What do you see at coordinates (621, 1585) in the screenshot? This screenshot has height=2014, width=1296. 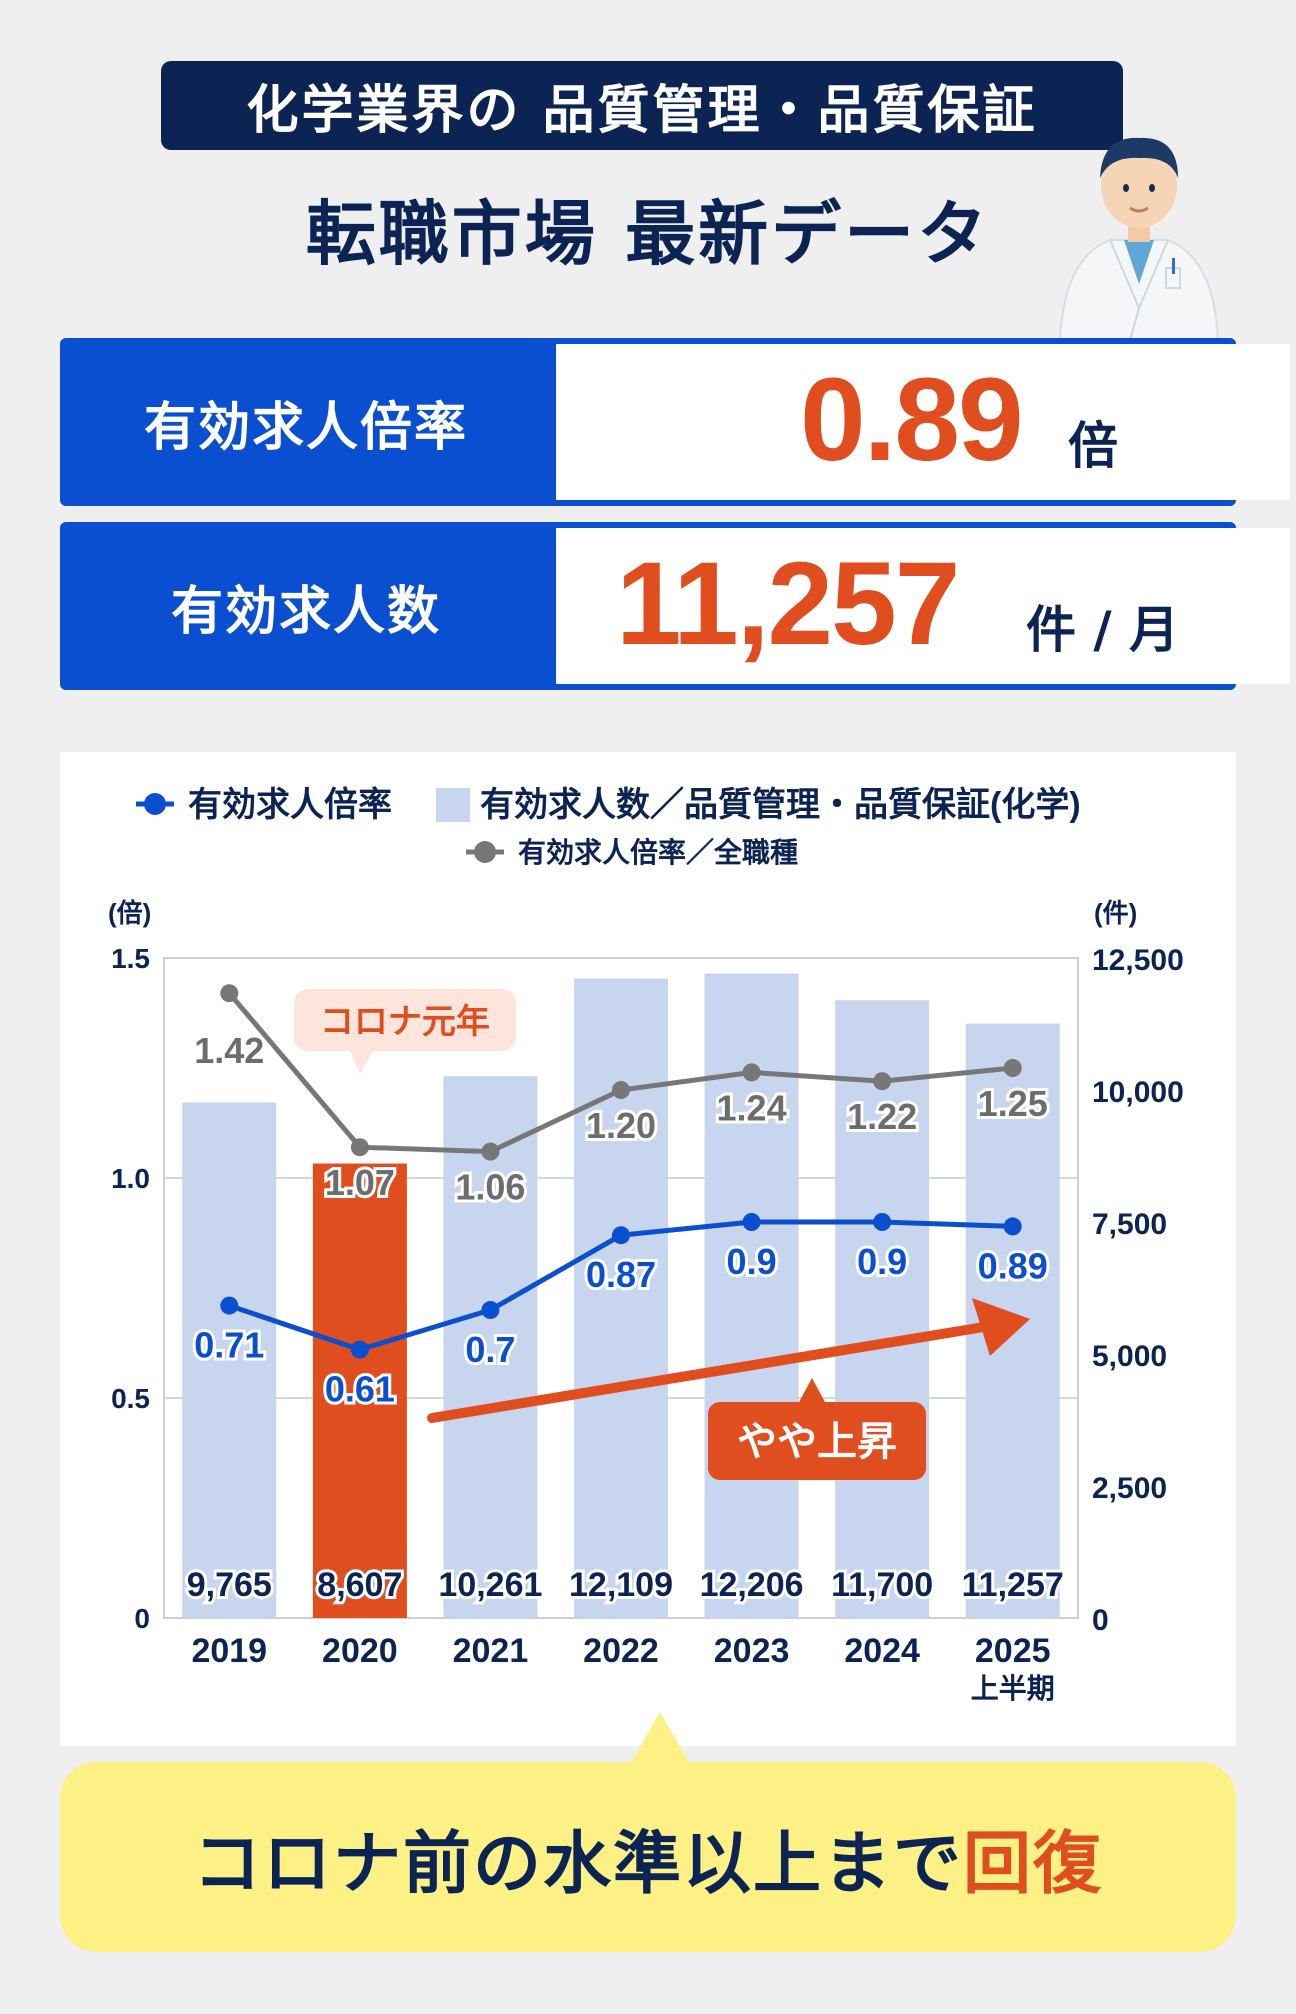 I see `bar-value-label: 12,109` at bounding box center [621, 1585].